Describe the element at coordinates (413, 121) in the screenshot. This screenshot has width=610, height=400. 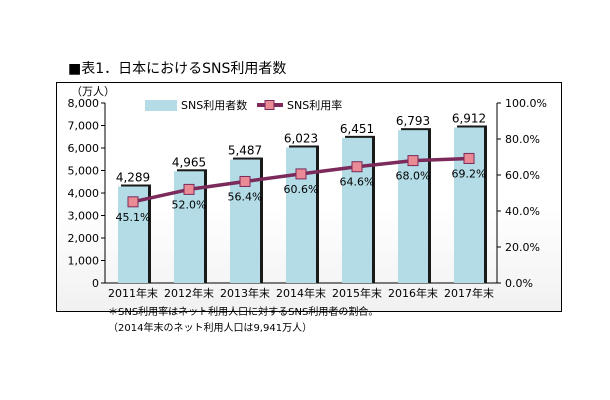
I see `bar-value-label: 6,793` at that location.